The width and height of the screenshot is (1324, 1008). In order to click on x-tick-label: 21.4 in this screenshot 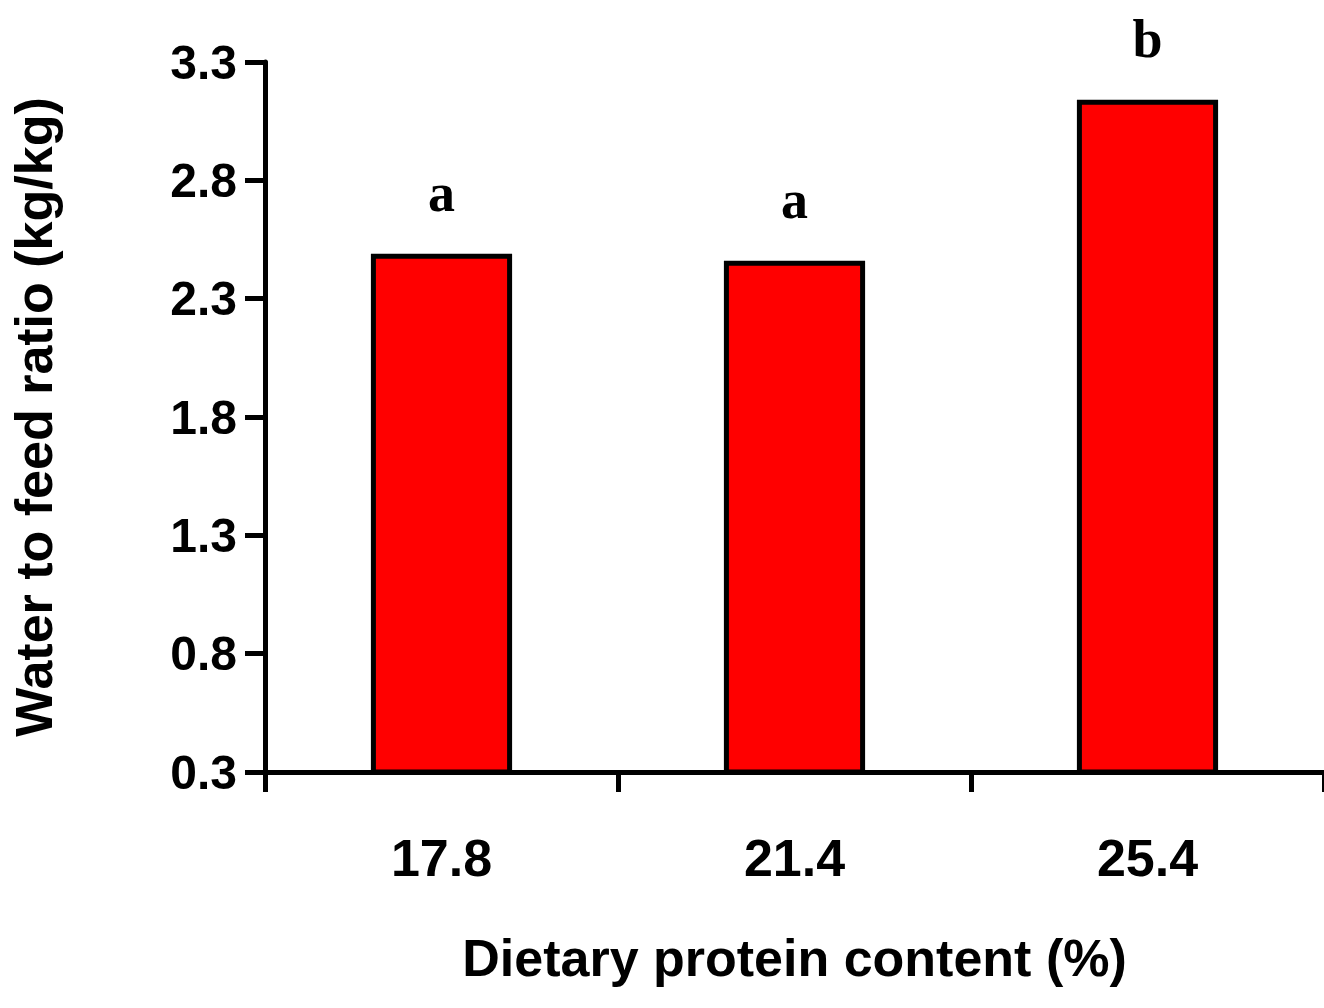, I will do `click(794, 858)`.